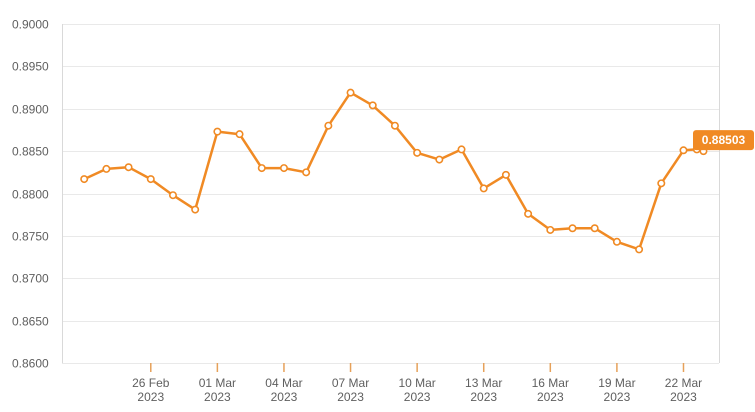 The image size is (755, 412). Describe the element at coordinates (151, 383) in the screenshot. I see `x-tick-label-date: 26 Feb` at that location.